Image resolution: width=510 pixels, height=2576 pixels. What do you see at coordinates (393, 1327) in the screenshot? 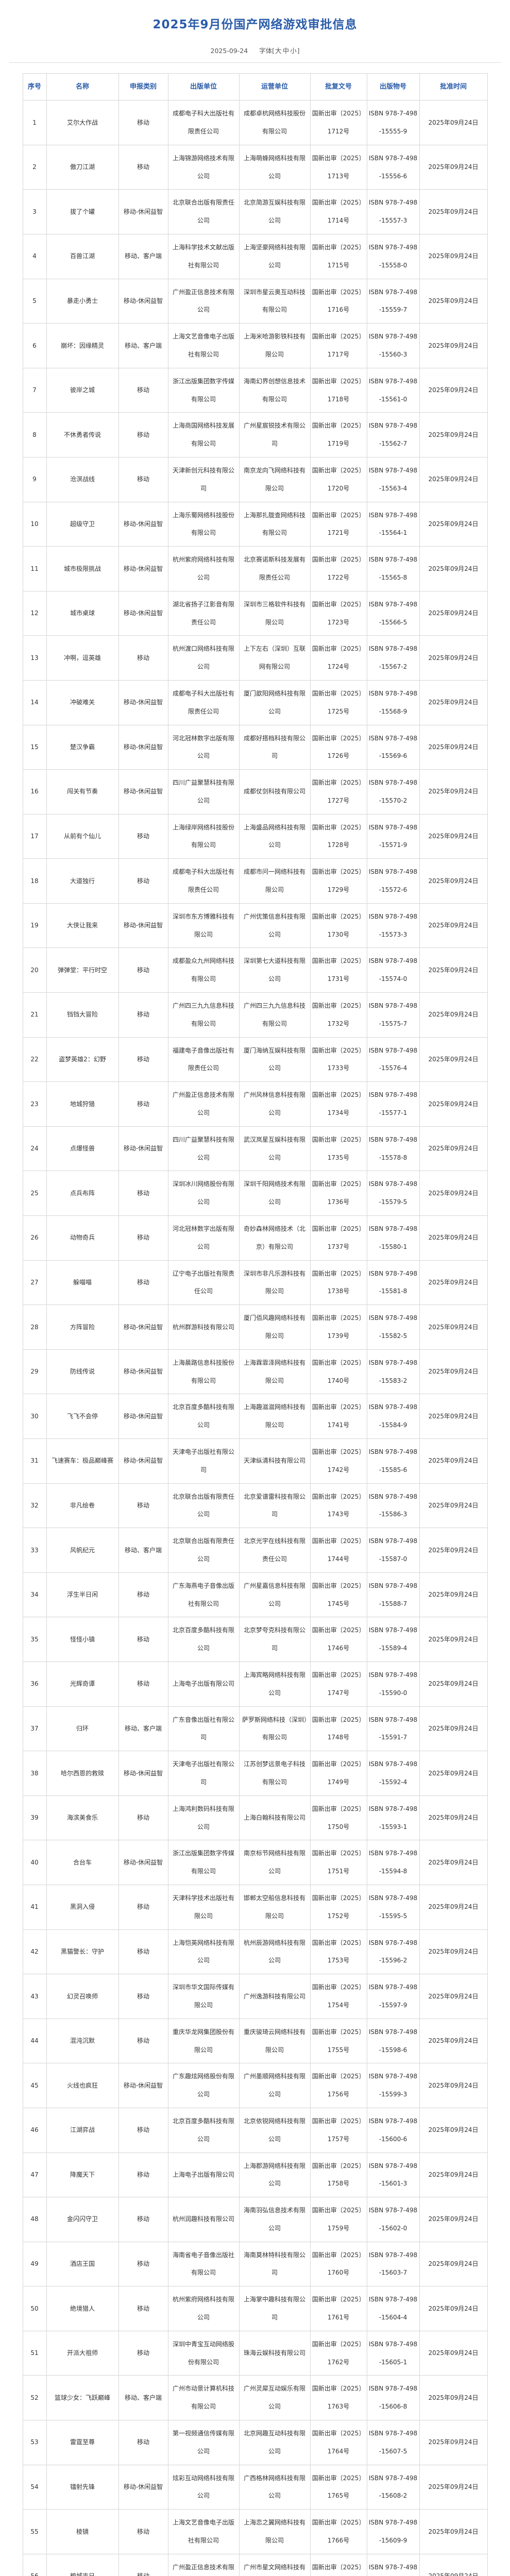
I see `cell-isbn: ISBN 978-7-498-15582-5` at bounding box center [393, 1327].